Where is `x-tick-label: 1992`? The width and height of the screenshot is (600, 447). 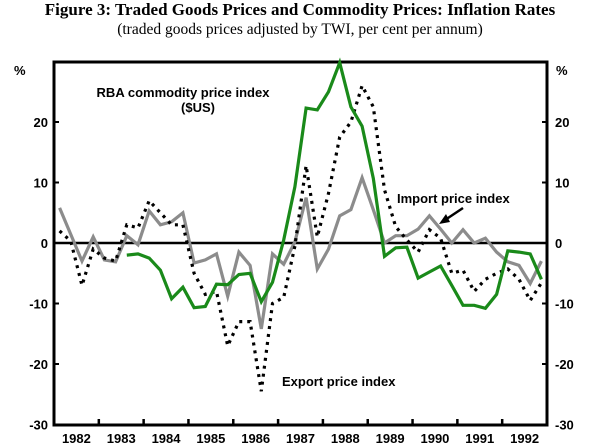
x-tick-label: 1992 is located at coordinates (524, 438).